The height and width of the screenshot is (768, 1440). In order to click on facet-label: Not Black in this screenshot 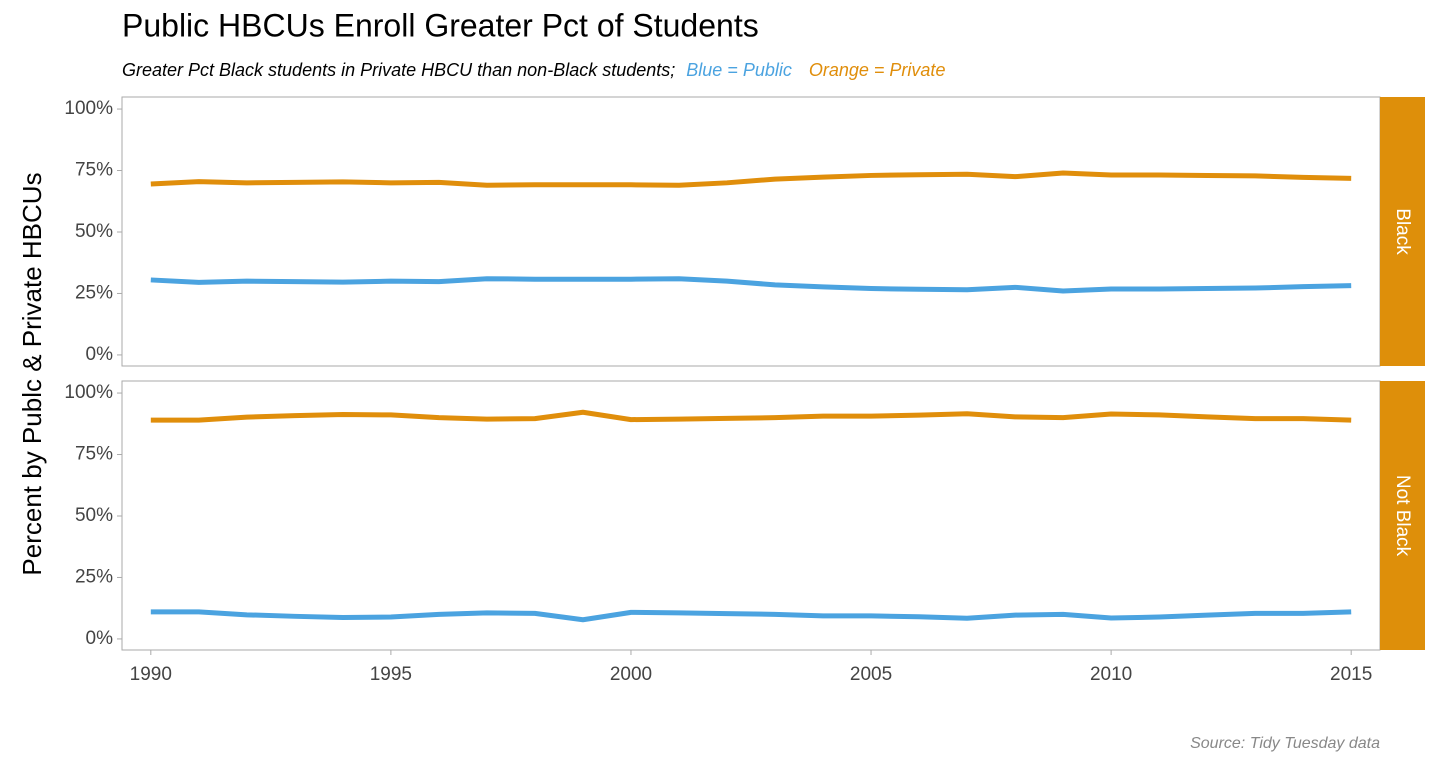, I will do `click(1402, 516)`.